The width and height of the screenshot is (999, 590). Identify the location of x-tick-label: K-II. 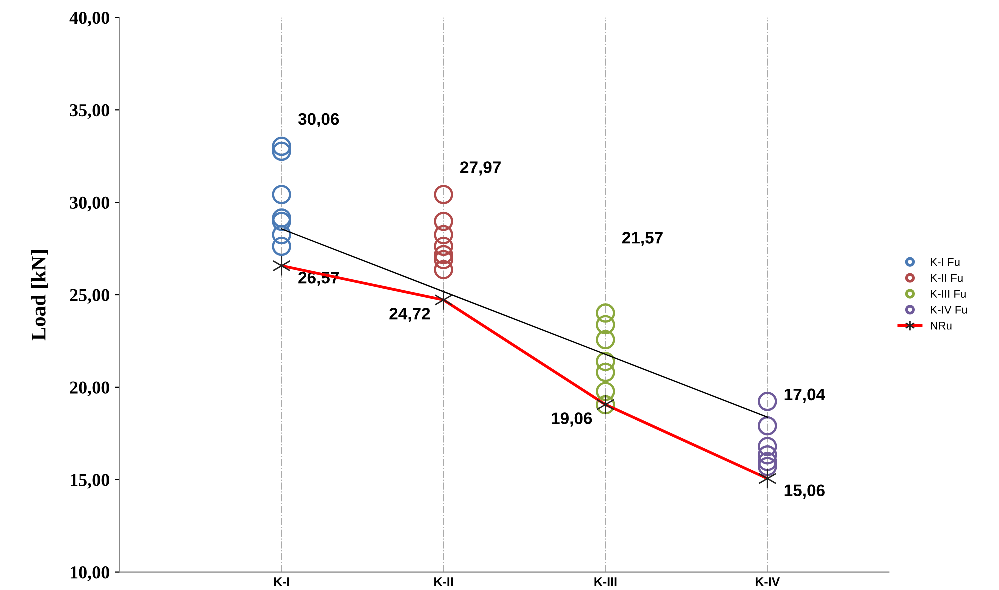
(443, 582).